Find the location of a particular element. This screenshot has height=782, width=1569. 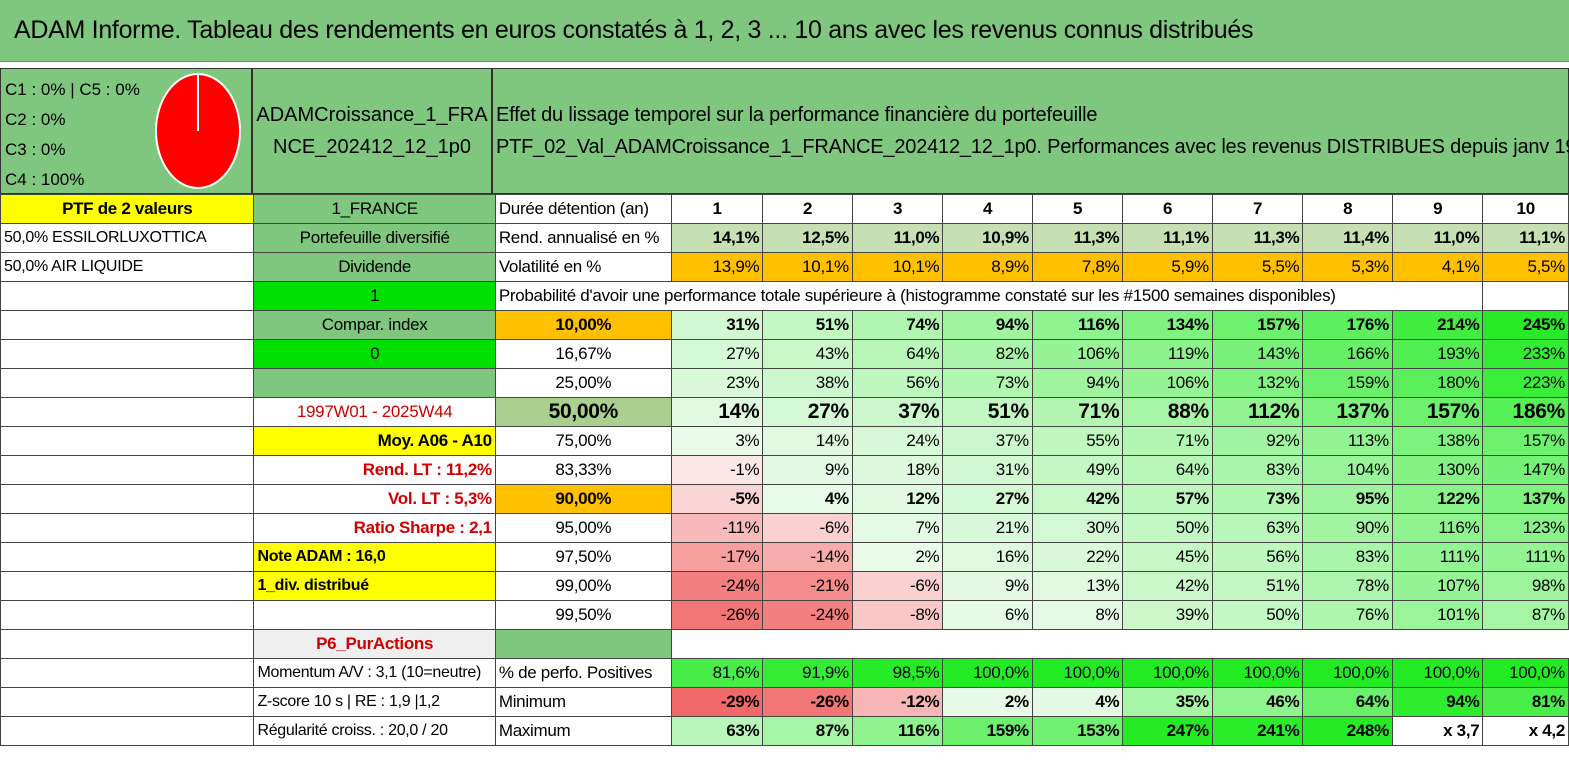

proba-value: 119% is located at coordinates (1167, 354).